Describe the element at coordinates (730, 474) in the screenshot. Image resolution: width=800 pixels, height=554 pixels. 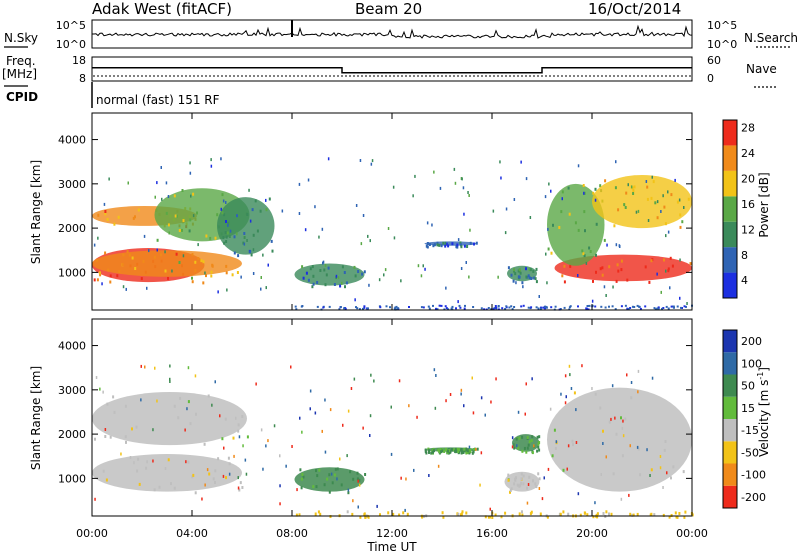
I see `velocity-colorbar-swatch` at that location.